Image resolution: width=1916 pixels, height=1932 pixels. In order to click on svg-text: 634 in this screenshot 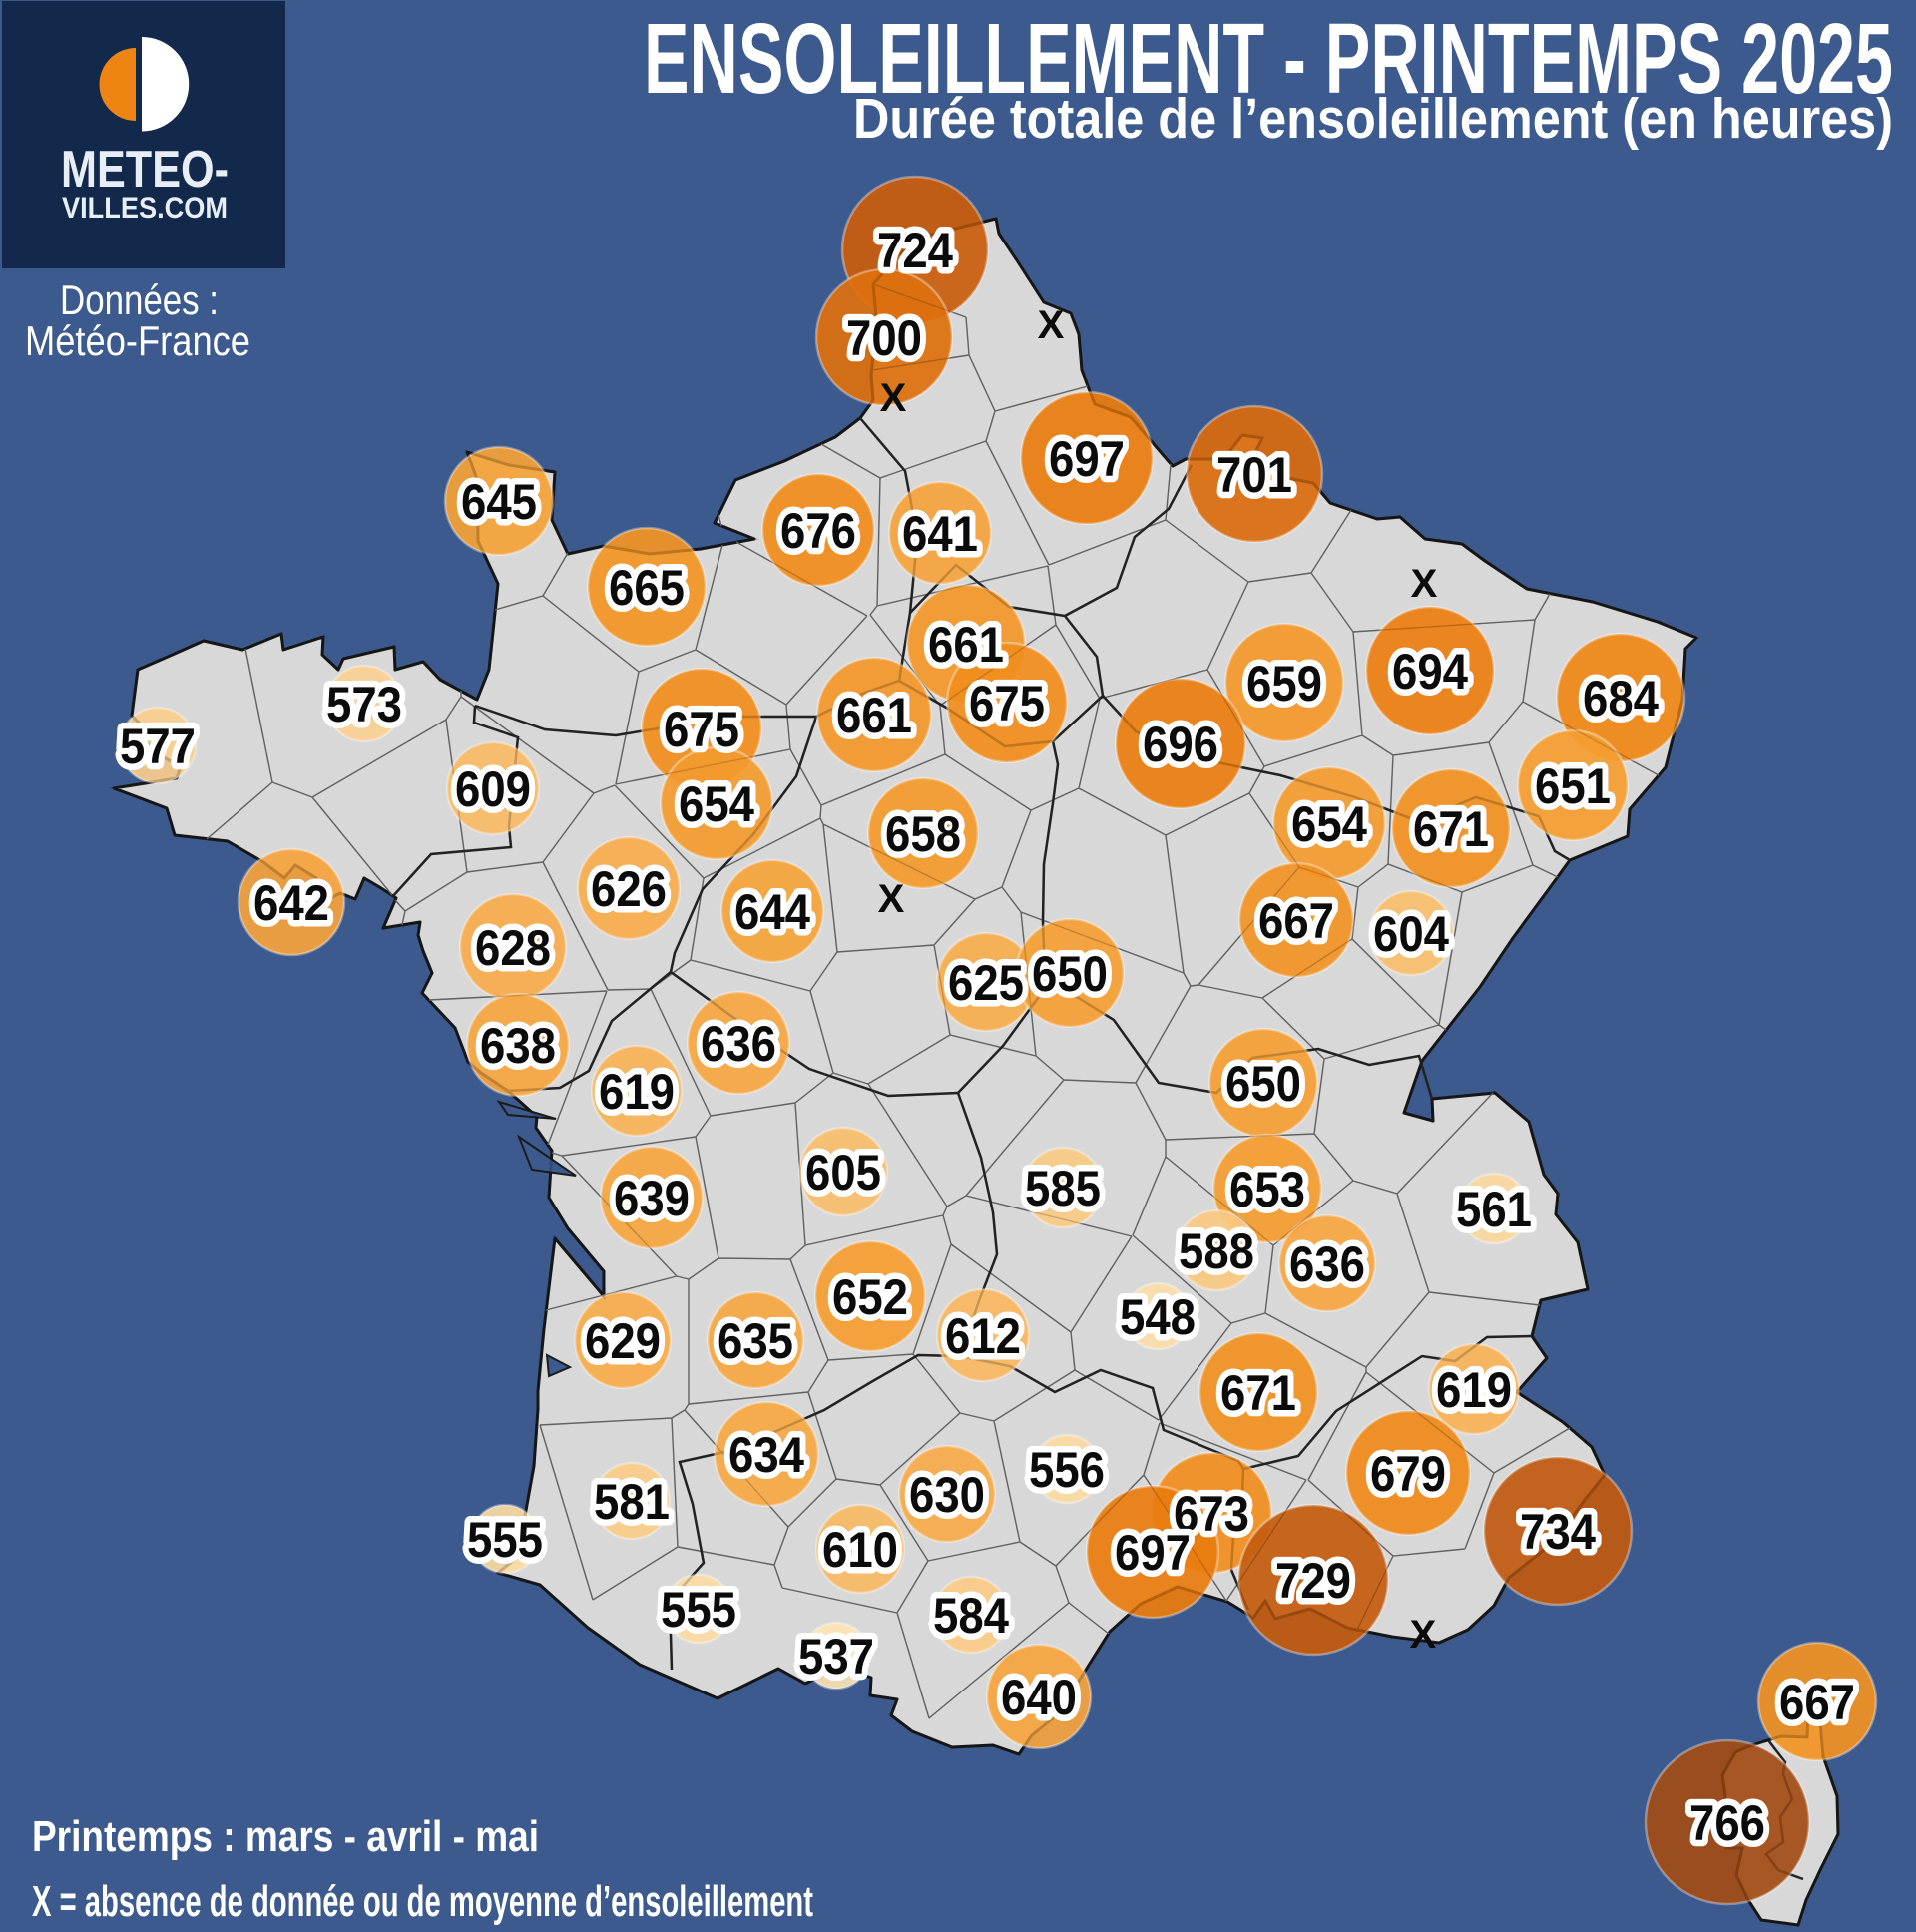, I will do `click(766, 1455)`.